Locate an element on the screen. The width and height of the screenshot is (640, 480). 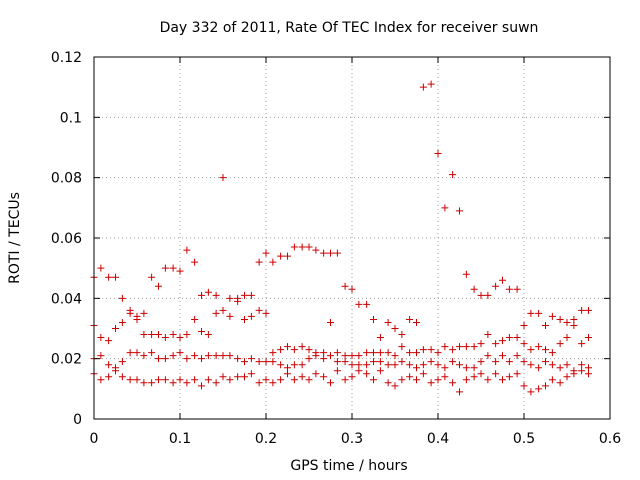
y-tick-label: 0 is located at coordinates (77, 420).